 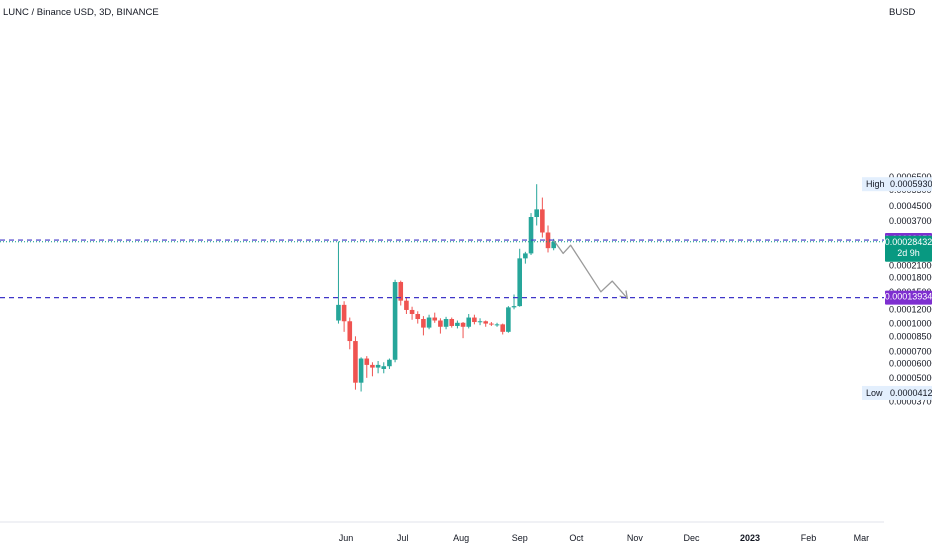 What do you see at coordinates (520, 538) in the screenshot?
I see `time-tick-label: Sep` at bounding box center [520, 538].